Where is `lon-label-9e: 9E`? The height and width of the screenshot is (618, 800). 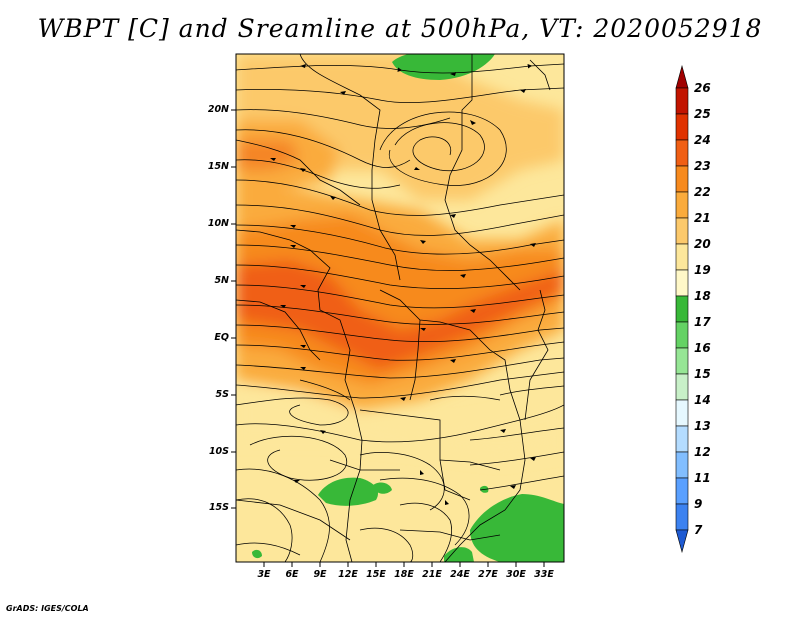
lon-label-9e: 9E is located at coordinates (320, 574).